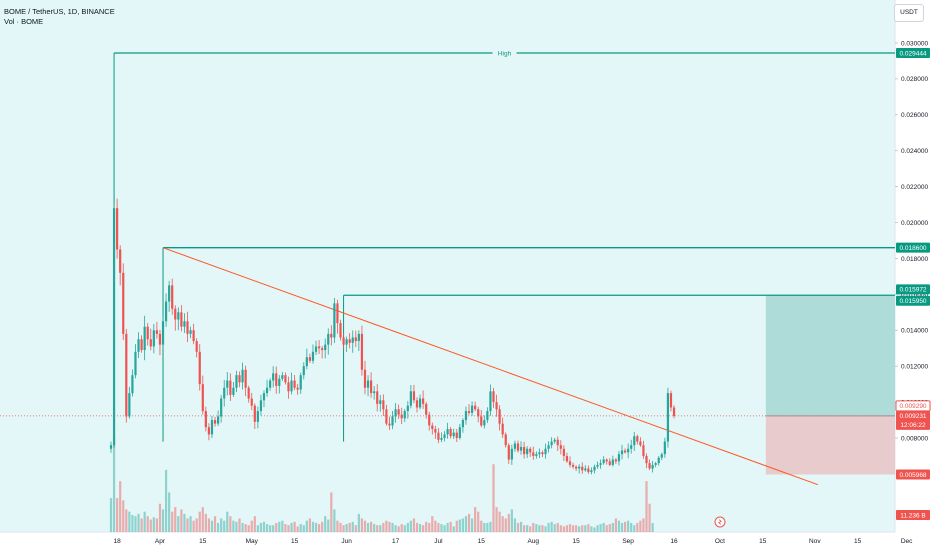 The height and width of the screenshot is (550, 932). I want to click on price-tag: 0.015972, so click(913, 289).